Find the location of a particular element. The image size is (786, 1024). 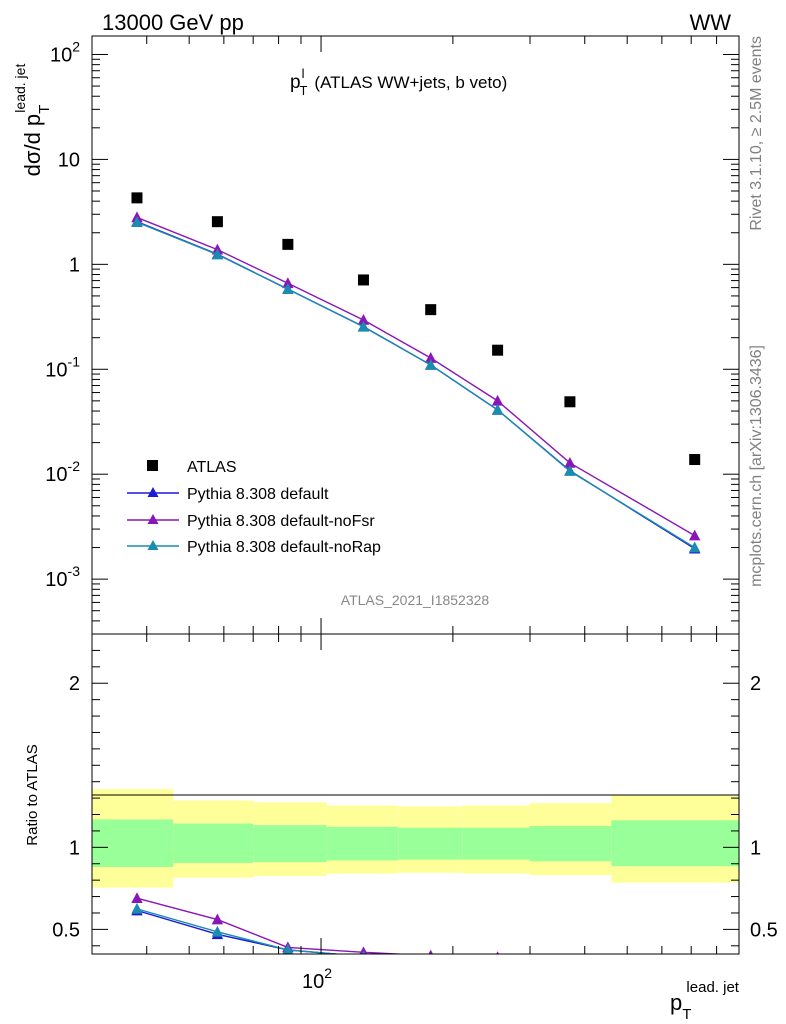

title-sup: l is located at coordinates (303, 73).